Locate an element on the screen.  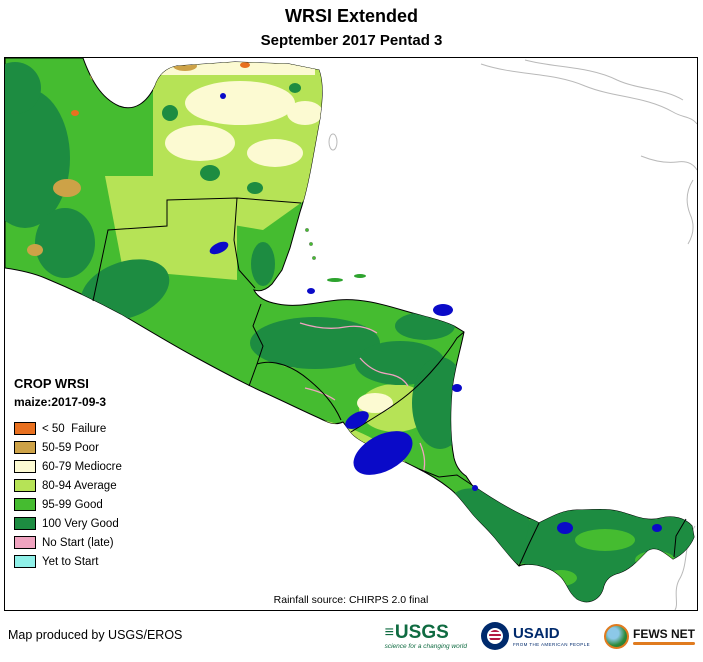
legend-item: 95-99 Good is located at coordinates (68, 504).